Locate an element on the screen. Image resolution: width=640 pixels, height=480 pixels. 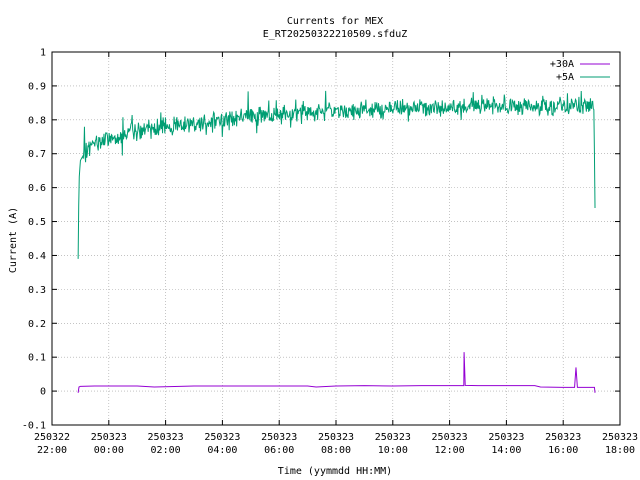
x-tick-time: 04:00 is located at coordinates (222, 450).